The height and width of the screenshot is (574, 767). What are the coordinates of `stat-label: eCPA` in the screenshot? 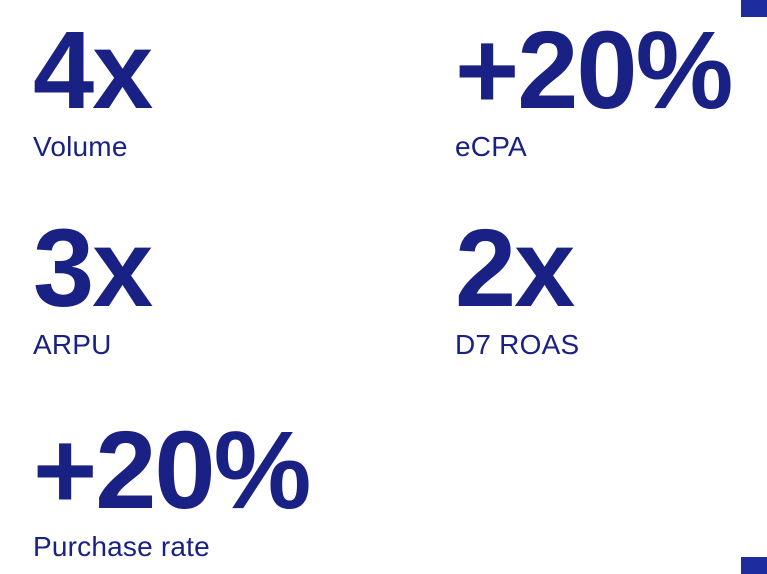 It's located at (491, 147).